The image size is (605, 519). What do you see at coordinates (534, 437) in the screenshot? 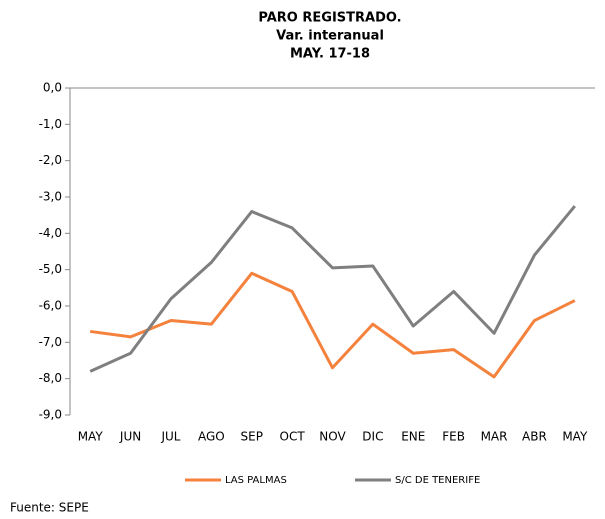
I see `x-tick-label: ABR` at bounding box center [534, 437].